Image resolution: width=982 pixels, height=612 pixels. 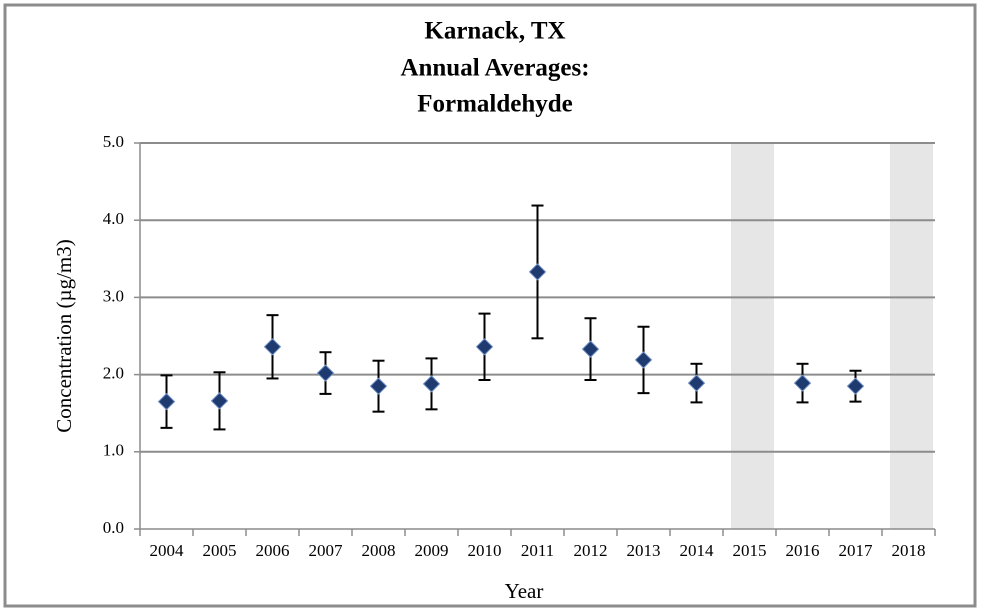 What do you see at coordinates (113, 141) in the screenshot?
I see `y-tick-label: 5.0` at bounding box center [113, 141].